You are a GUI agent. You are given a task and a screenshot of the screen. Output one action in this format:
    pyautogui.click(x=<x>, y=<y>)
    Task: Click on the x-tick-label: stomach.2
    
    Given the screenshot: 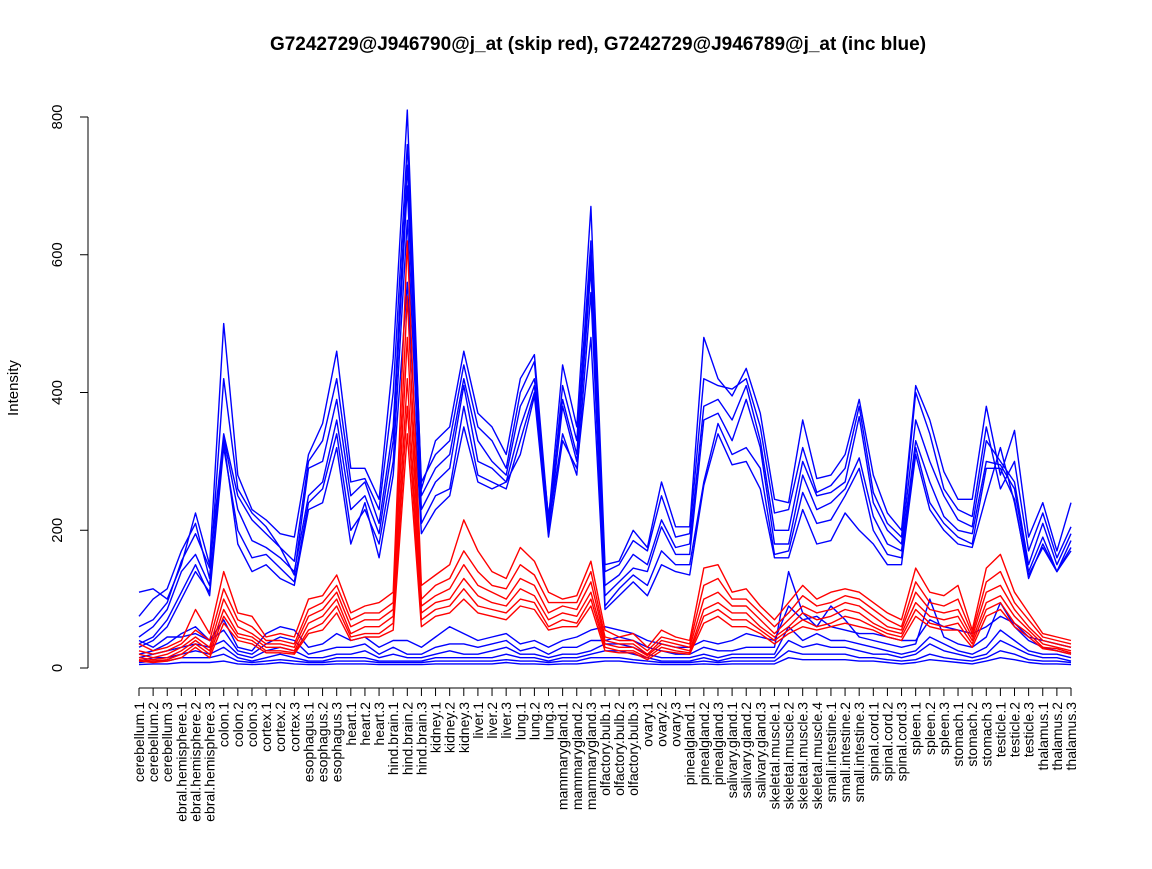 What is the action you would take?
    pyautogui.click(x=972, y=734)
    